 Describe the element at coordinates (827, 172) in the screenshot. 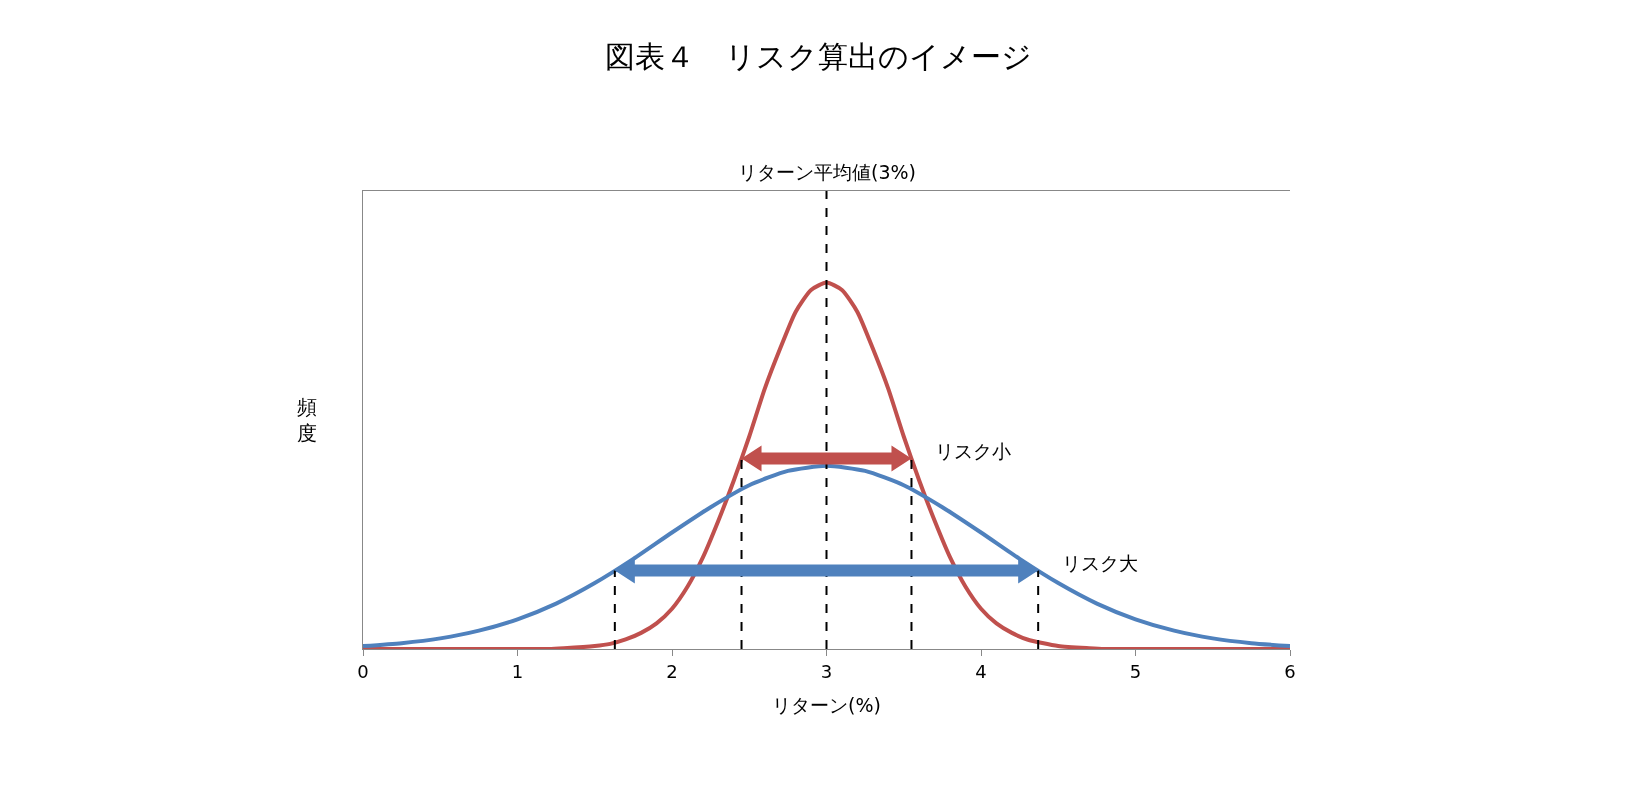

I see `ref-line-label: リターン平均値(3%)` at that location.